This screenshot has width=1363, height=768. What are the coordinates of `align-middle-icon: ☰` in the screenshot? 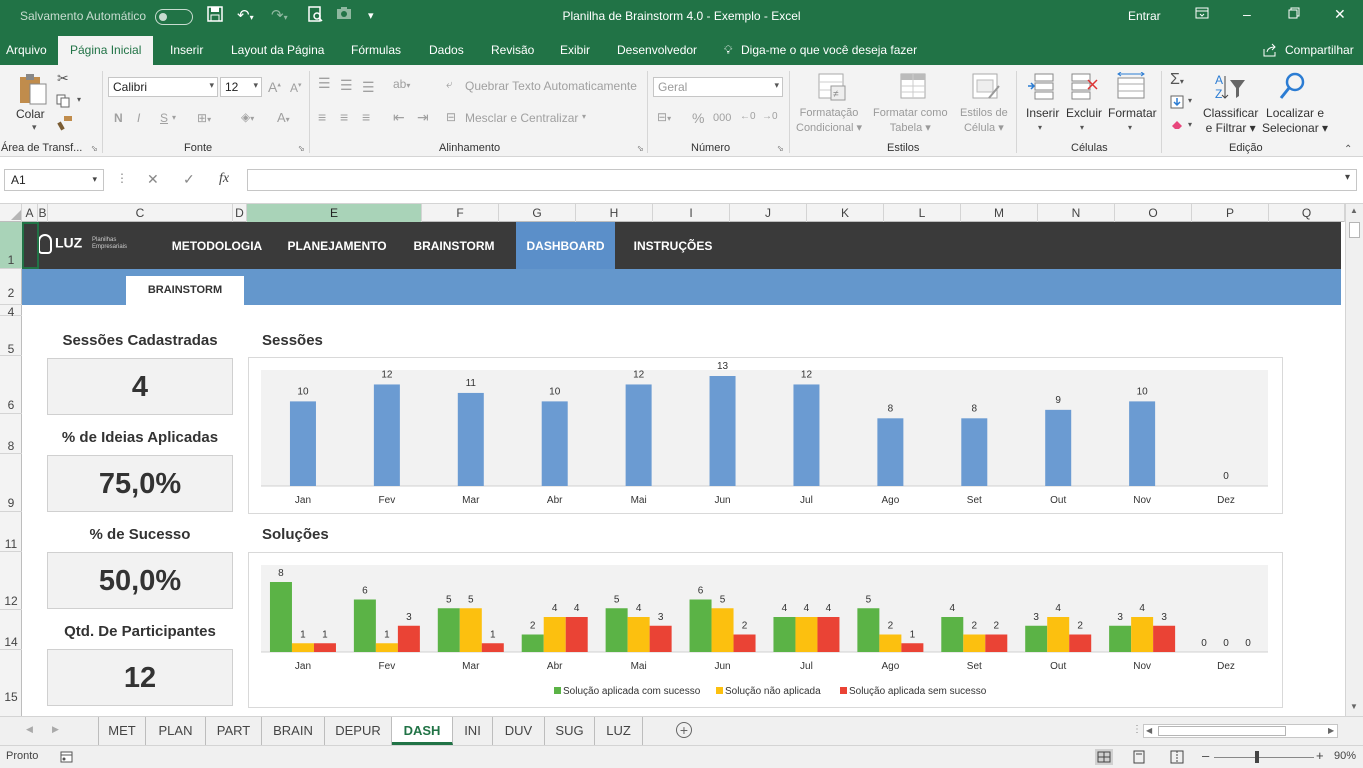 It's located at (346, 85).